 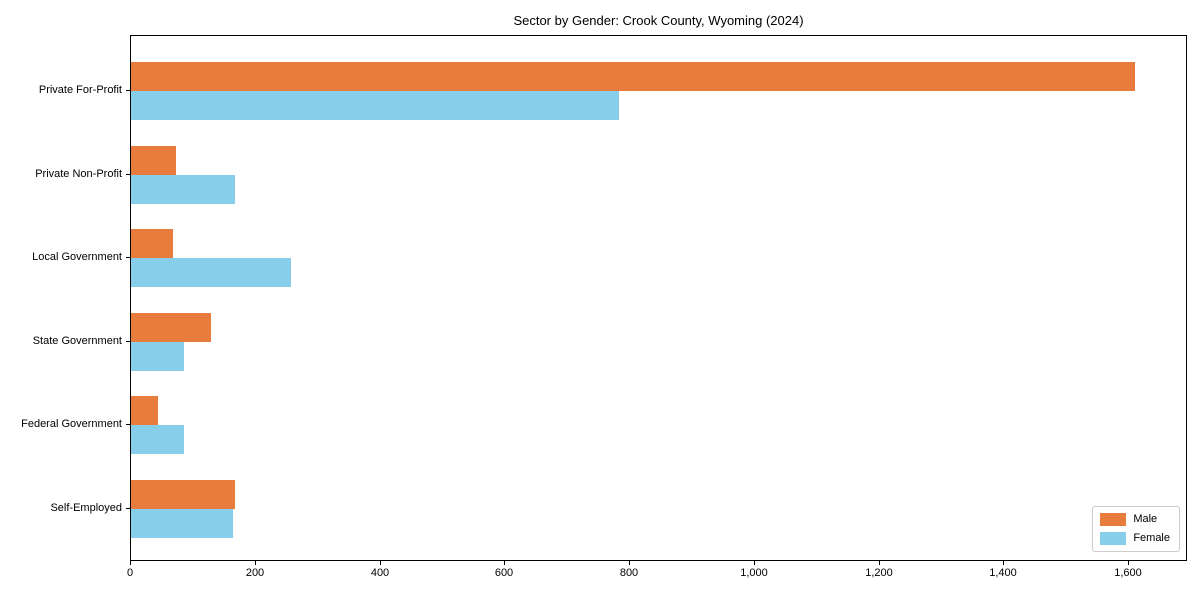 I want to click on legend-item-male: Male, so click(x=1135, y=519).